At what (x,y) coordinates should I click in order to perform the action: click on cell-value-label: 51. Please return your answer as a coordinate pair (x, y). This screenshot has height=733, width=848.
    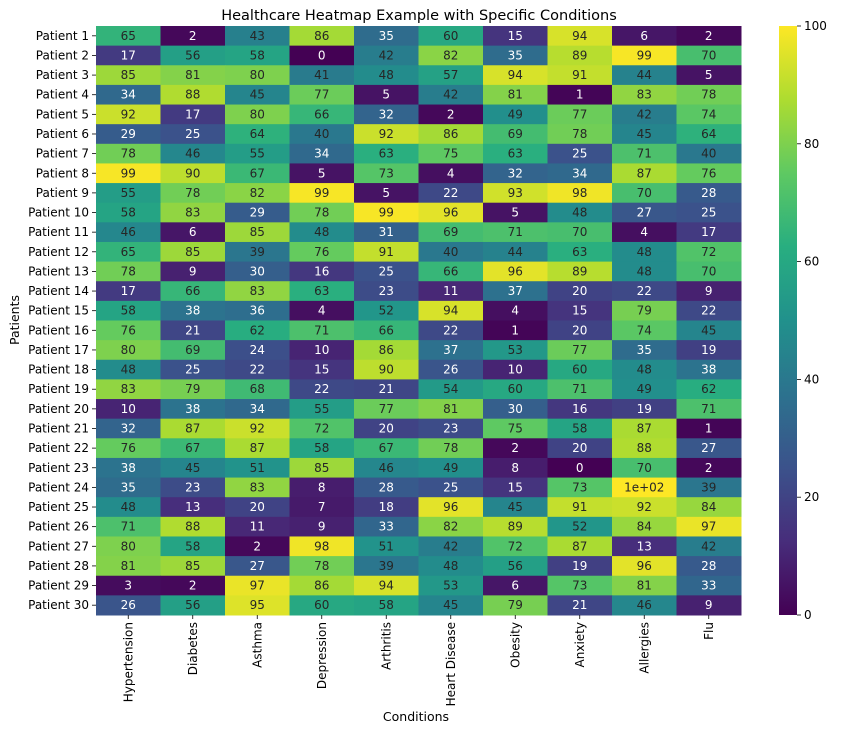
    Looking at the image, I should click on (257, 468).